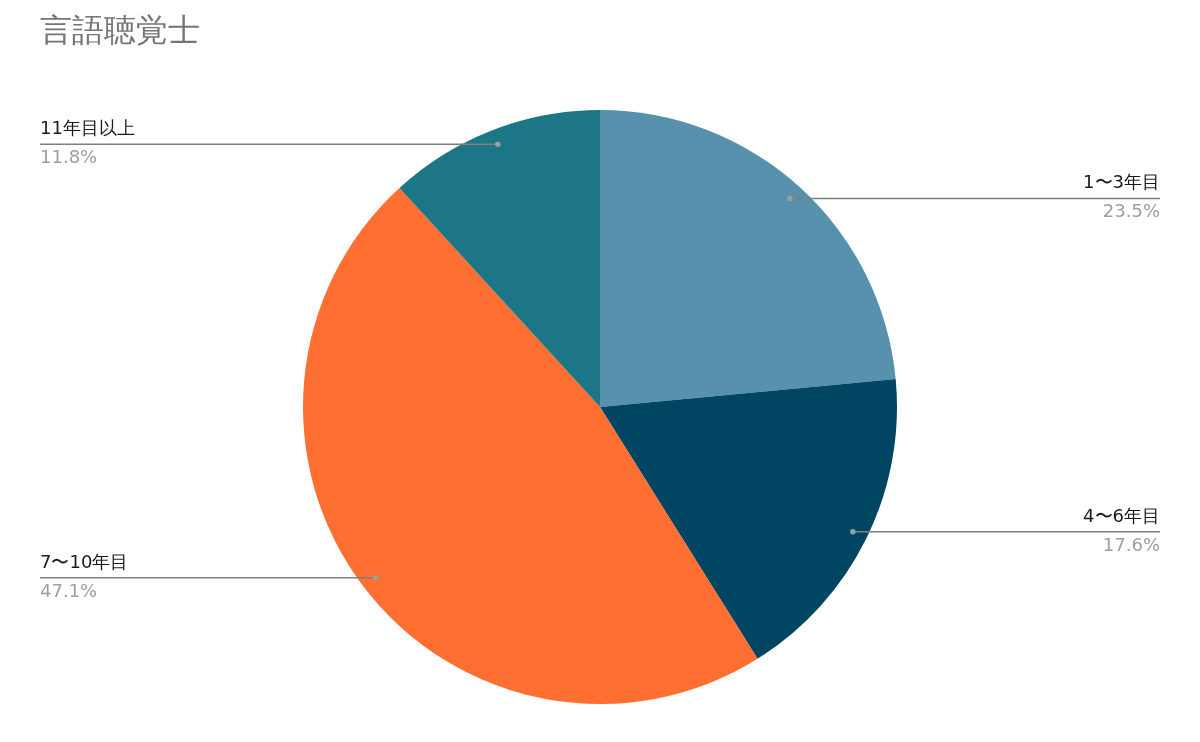 The image size is (1200, 742). What do you see at coordinates (1121, 182) in the screenshot?
I see `slice-label: 1〜3年目` at bounding box center [1121, 182].